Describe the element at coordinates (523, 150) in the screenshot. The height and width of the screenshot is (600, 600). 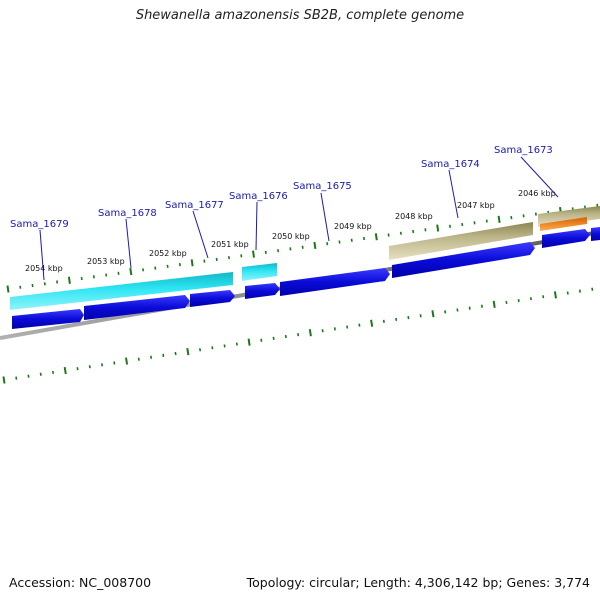
I see `gene-label: Sama_1673` at that location.